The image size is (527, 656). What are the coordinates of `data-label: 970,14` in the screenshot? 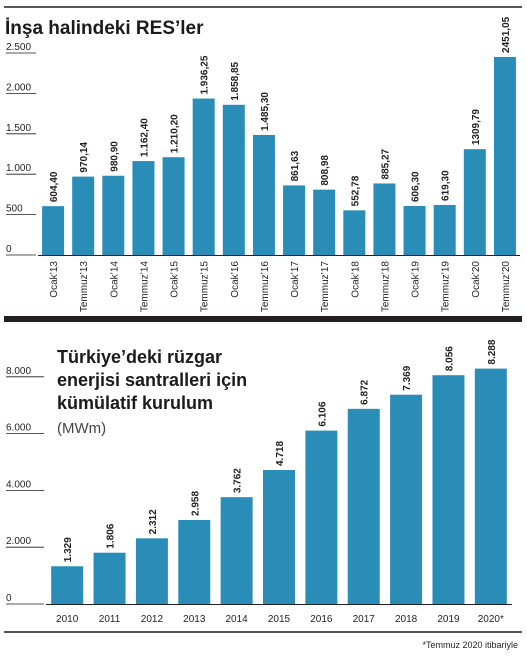 It's located at (84, 157).